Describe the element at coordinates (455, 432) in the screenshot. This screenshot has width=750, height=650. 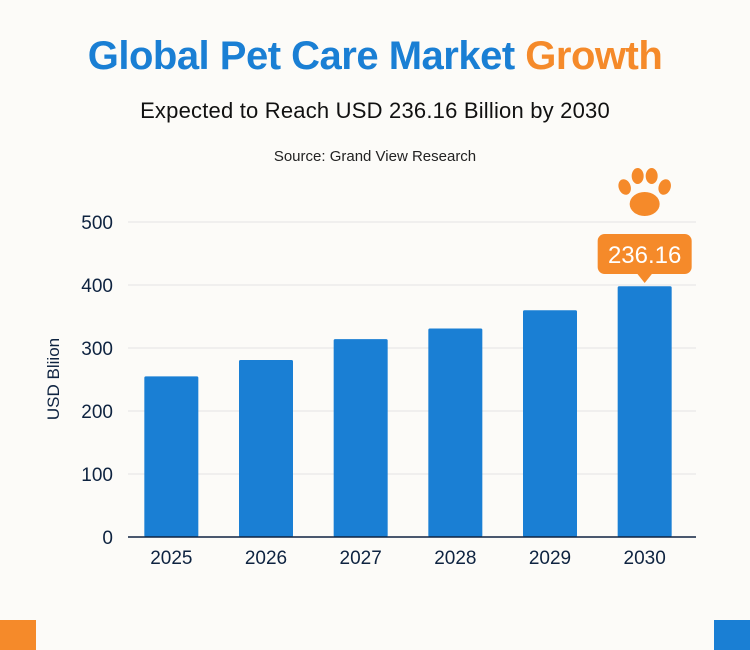
I see `bar-2028` at that location.